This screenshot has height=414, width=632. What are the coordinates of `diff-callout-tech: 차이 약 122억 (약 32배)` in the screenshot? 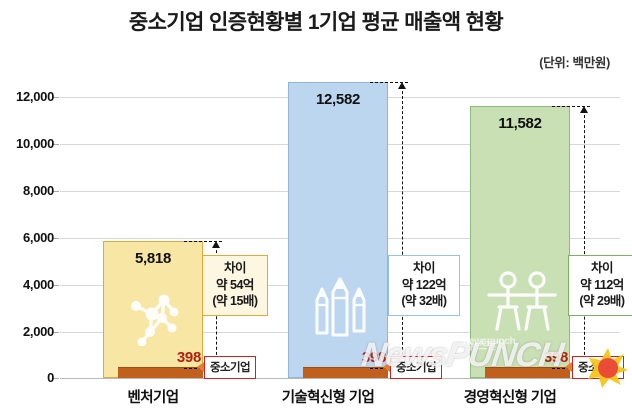 It's located at (424, 285).